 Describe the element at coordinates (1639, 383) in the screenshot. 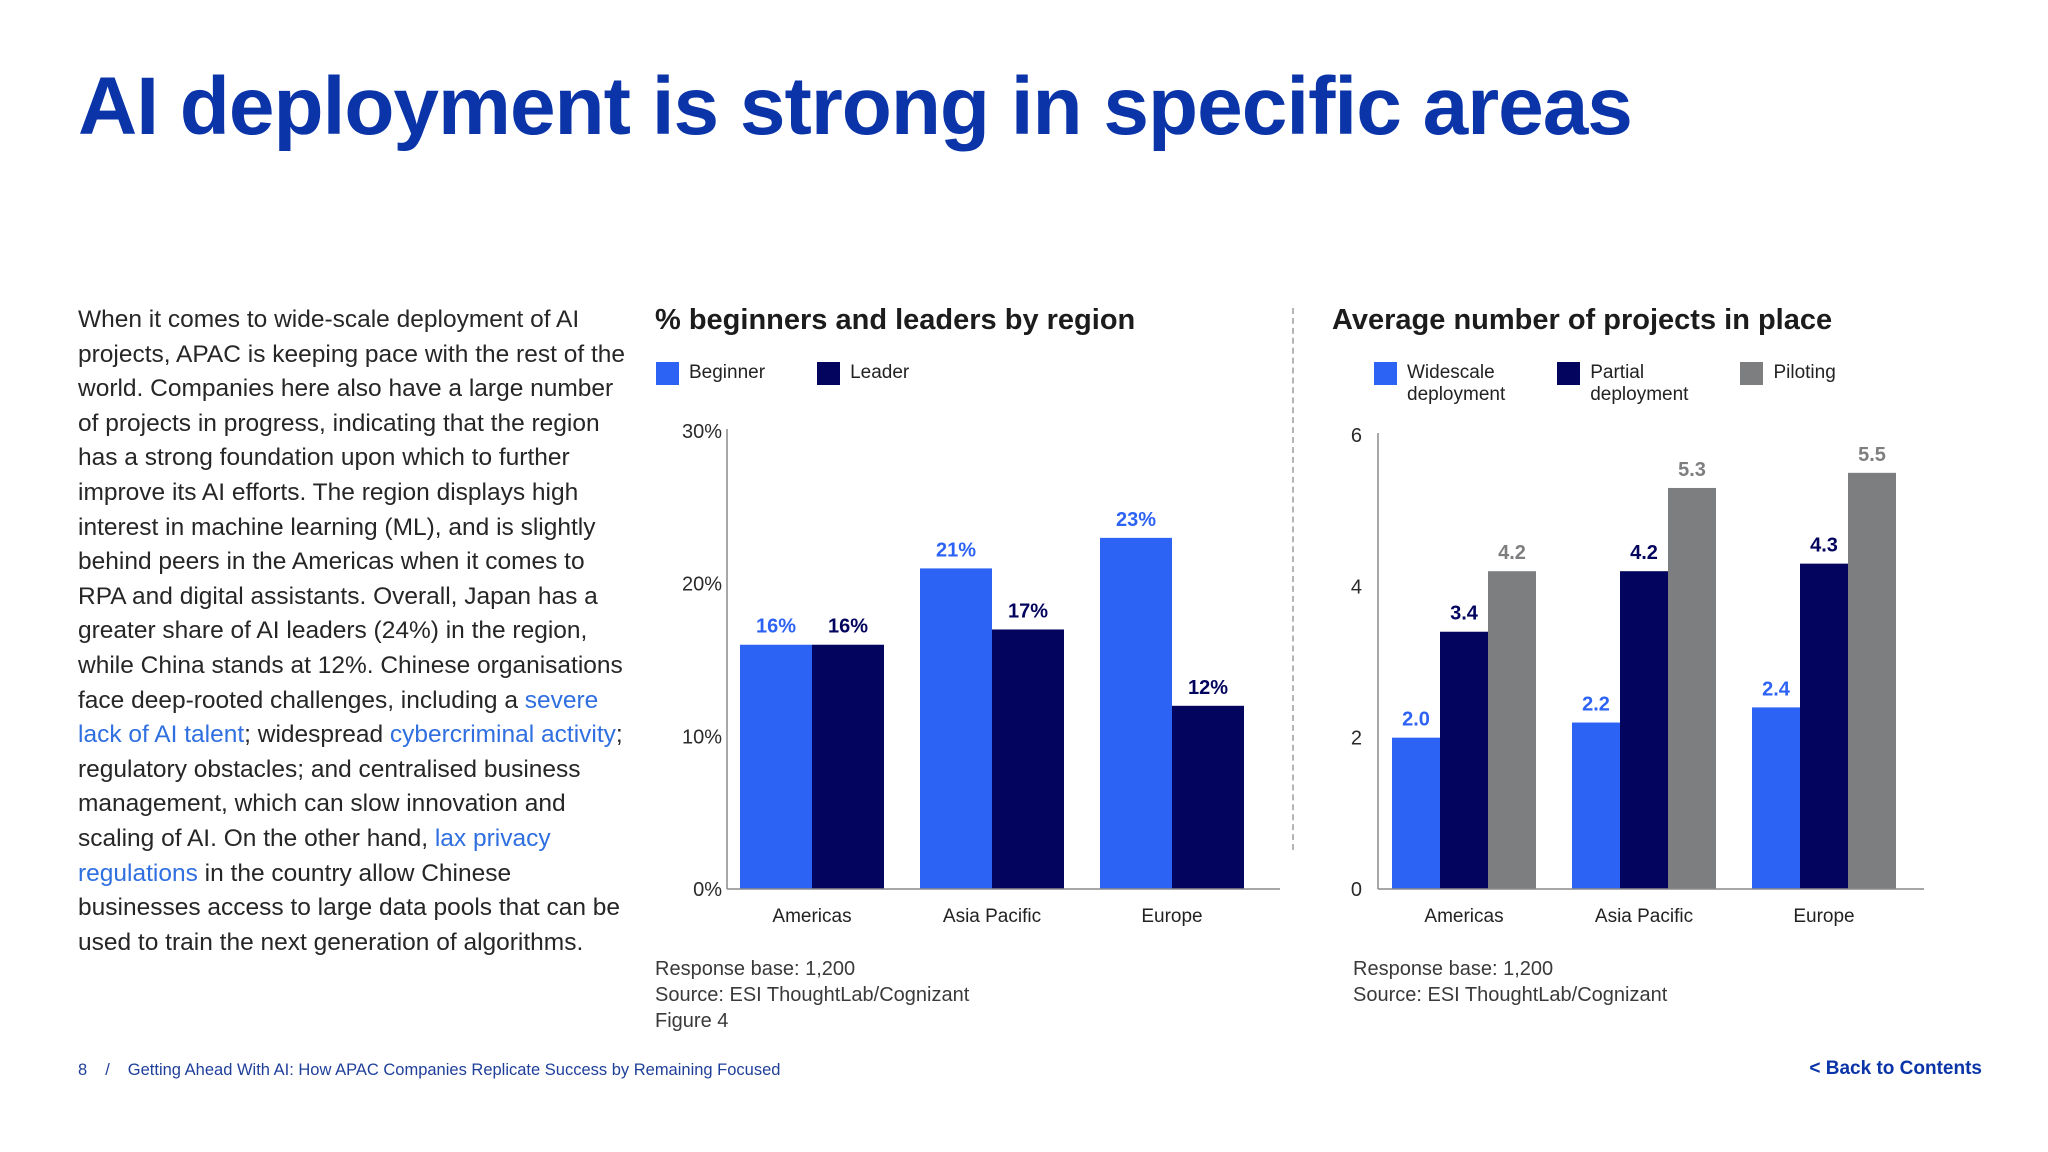

I see `legend-label: Partial deployment` at that location.